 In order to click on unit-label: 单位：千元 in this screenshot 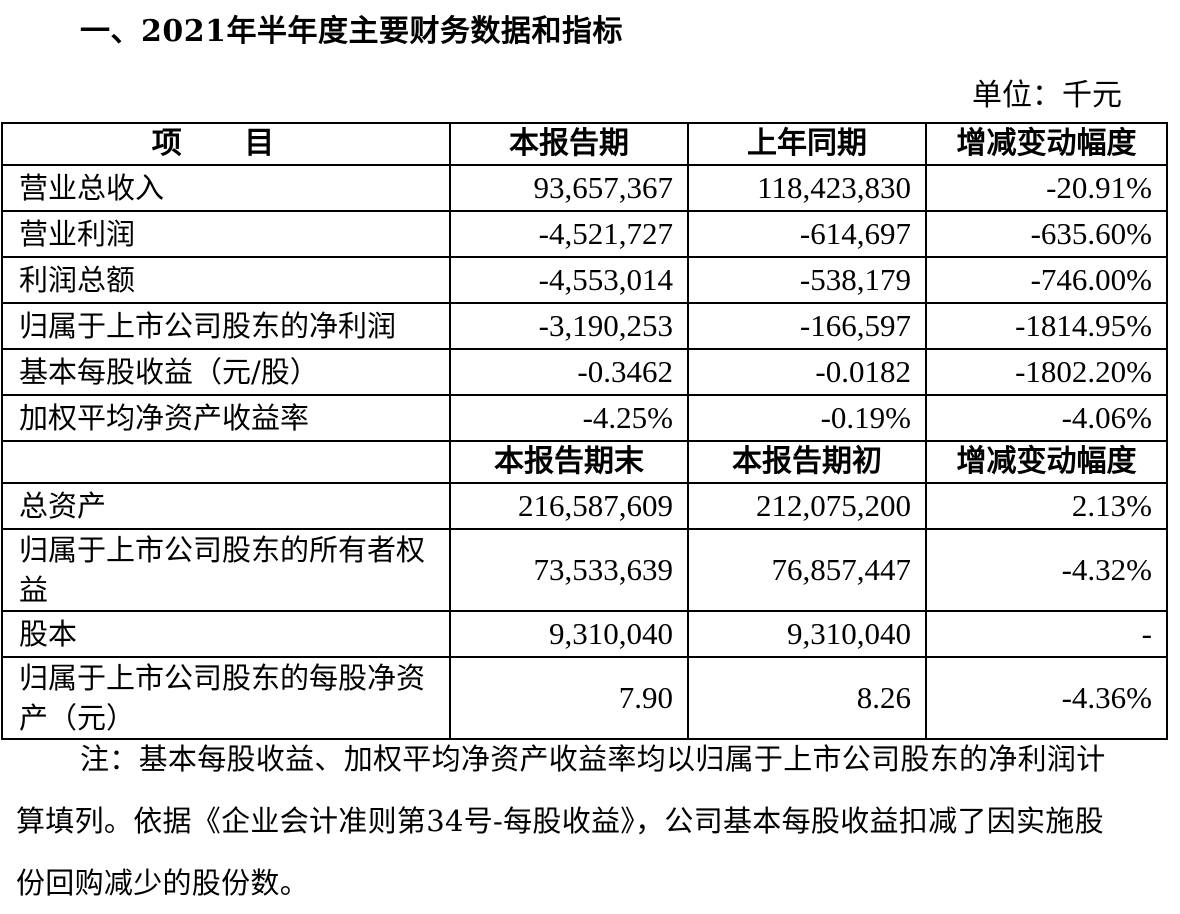, I will do `click(1047, 95)`.